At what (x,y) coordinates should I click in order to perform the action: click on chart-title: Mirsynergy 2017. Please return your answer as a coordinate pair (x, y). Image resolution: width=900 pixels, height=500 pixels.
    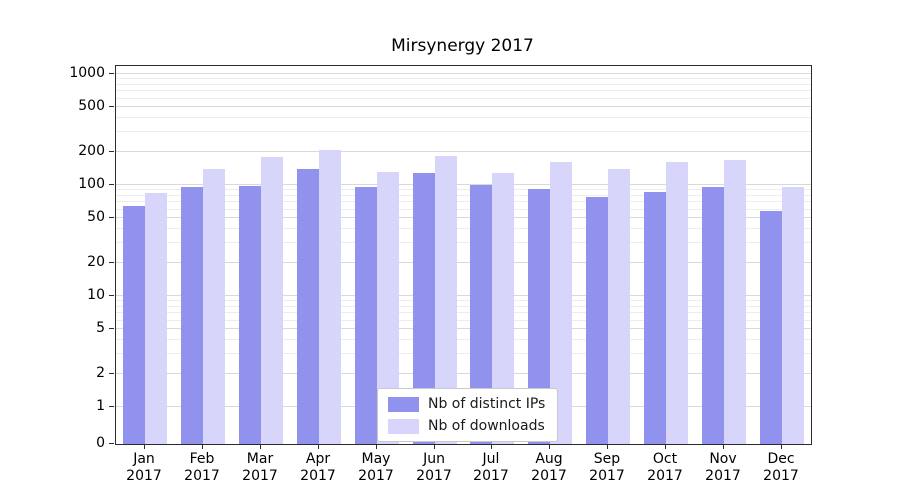
    Looking at the image, I should click on (462, 46).